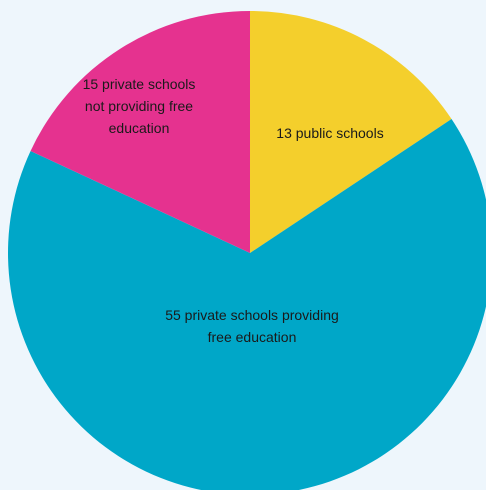  I want to click on pie-slice-label-line: free education, so click(252, 337).